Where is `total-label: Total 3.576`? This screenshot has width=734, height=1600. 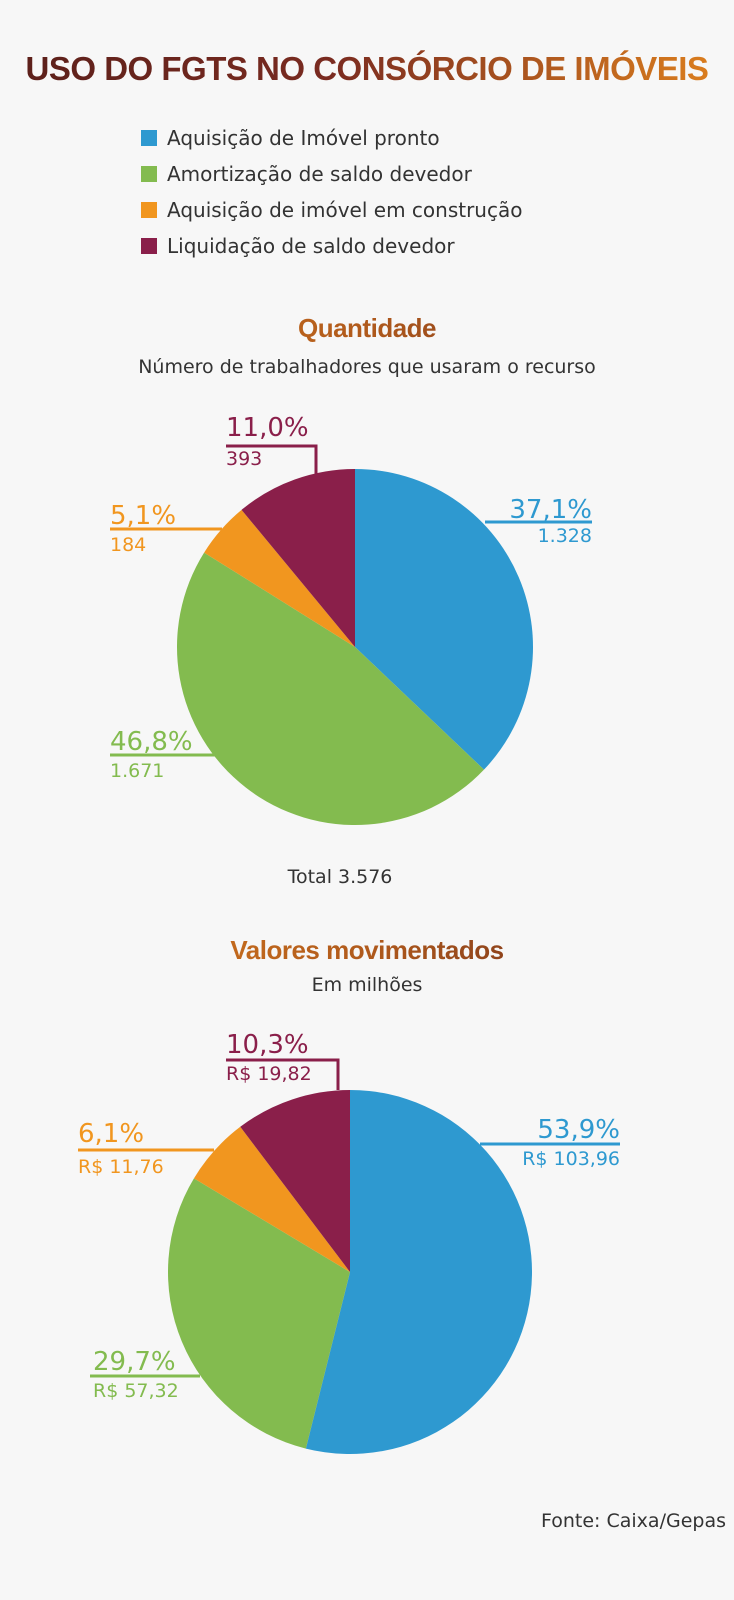 total-label: Total 3.576 is located at coordinates (340, 877).